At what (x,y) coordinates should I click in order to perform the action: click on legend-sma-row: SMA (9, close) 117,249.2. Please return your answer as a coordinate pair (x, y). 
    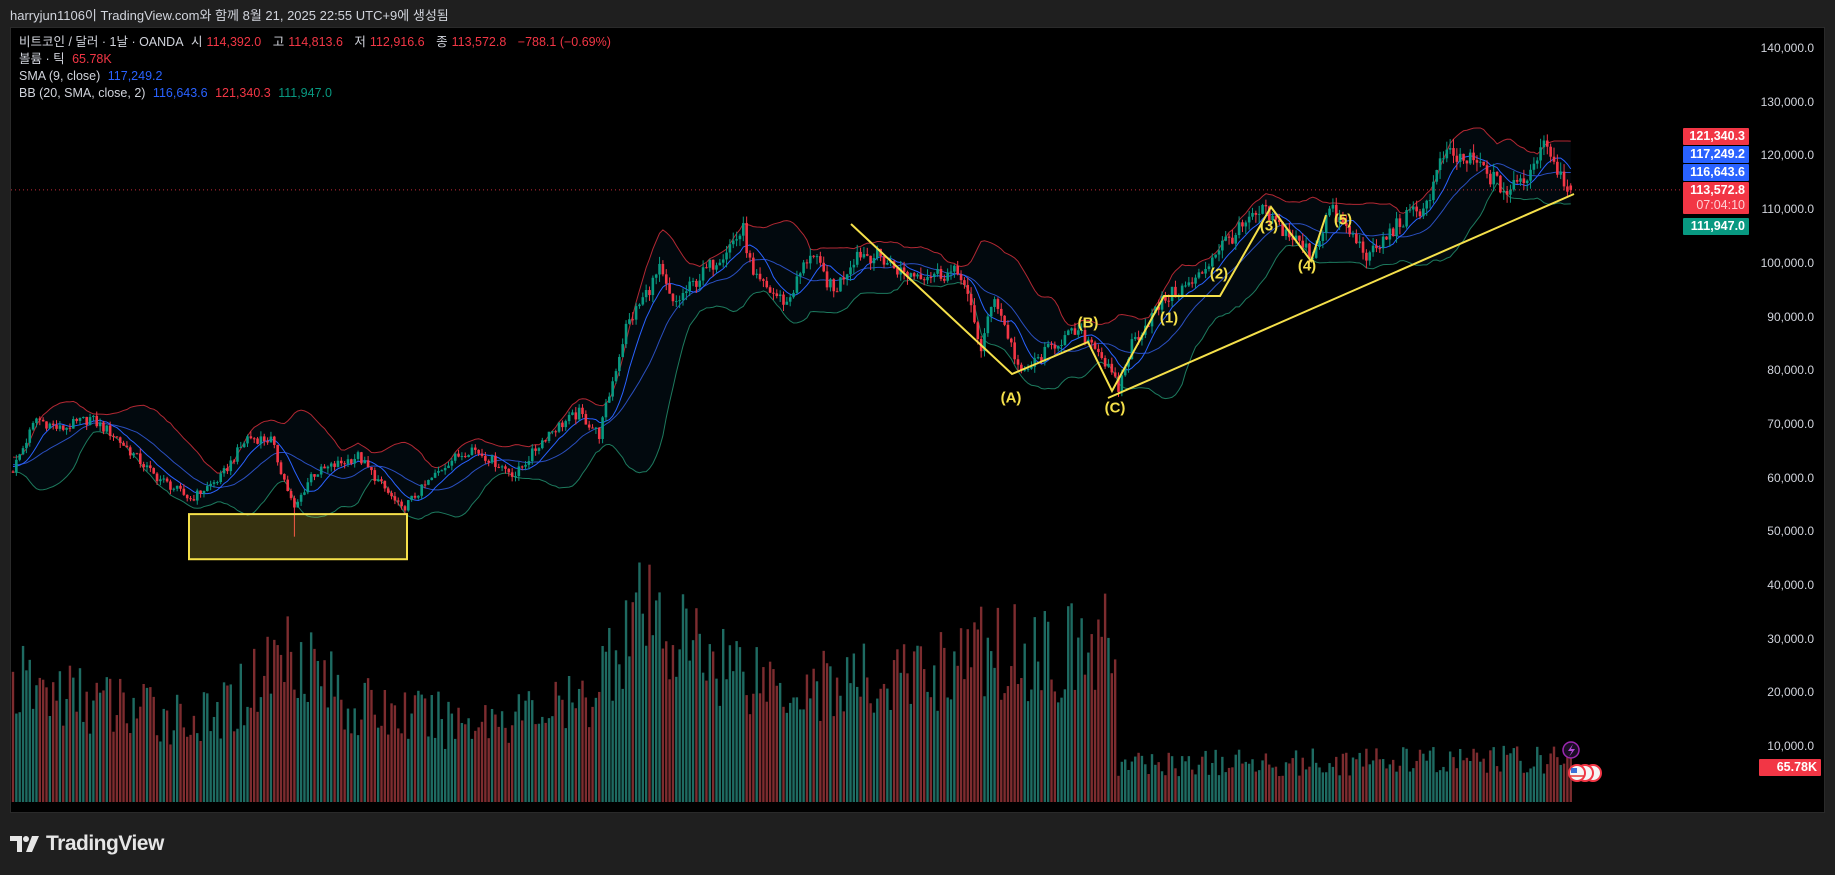
    Looking at the image, I should click on (317, 76).